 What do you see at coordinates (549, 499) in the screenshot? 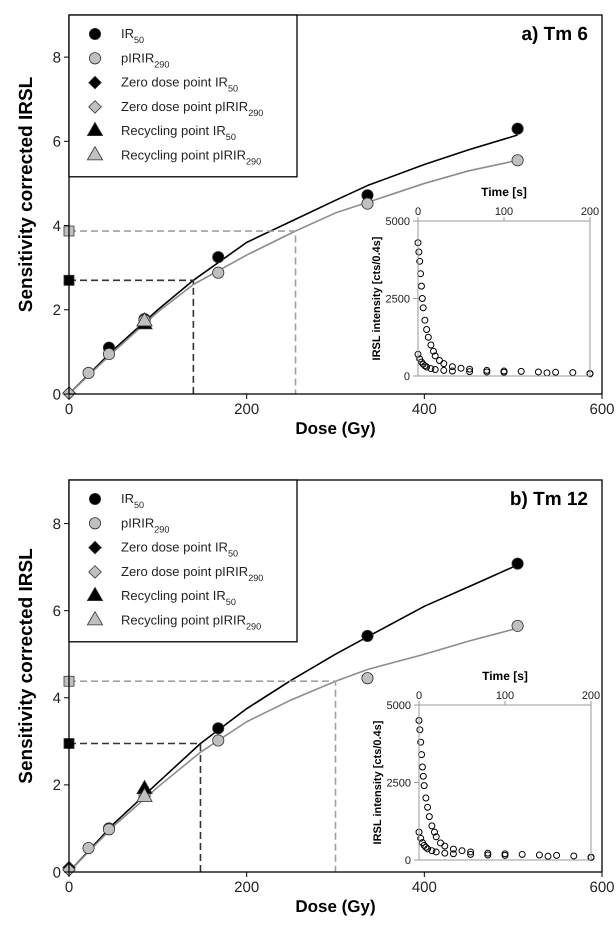
I see `text: b) Tm 12` at bounding box center [549, 499].